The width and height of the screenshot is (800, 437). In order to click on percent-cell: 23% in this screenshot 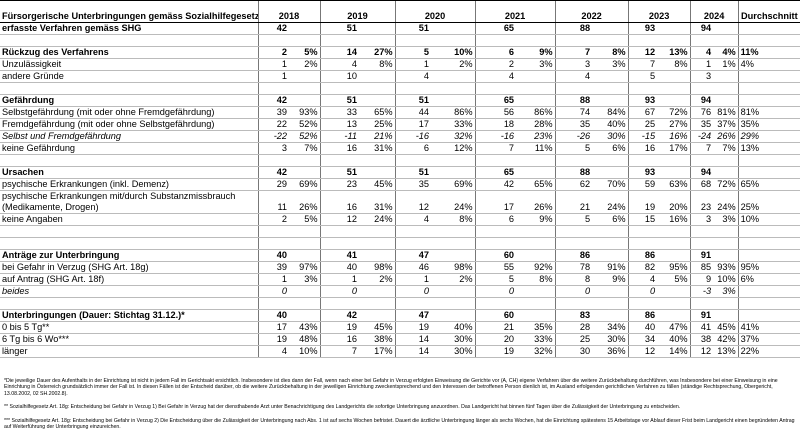, I will do `click(536, 136)`.